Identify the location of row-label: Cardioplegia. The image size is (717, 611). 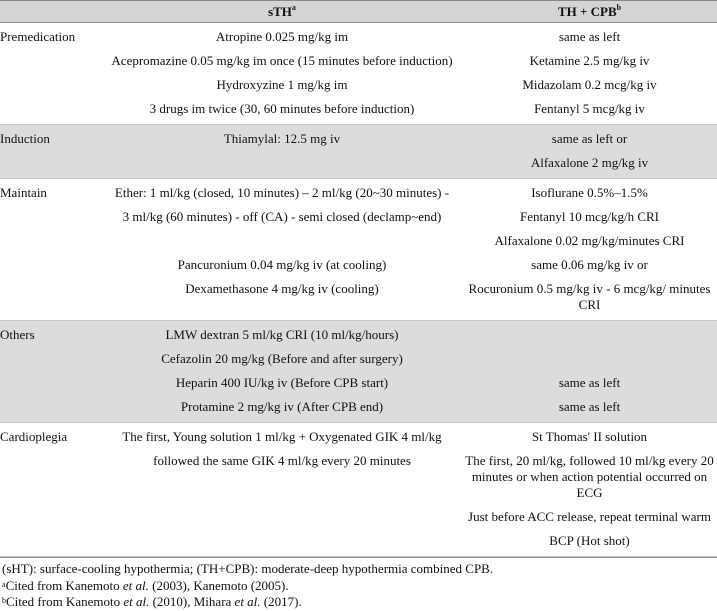
(34, 436).